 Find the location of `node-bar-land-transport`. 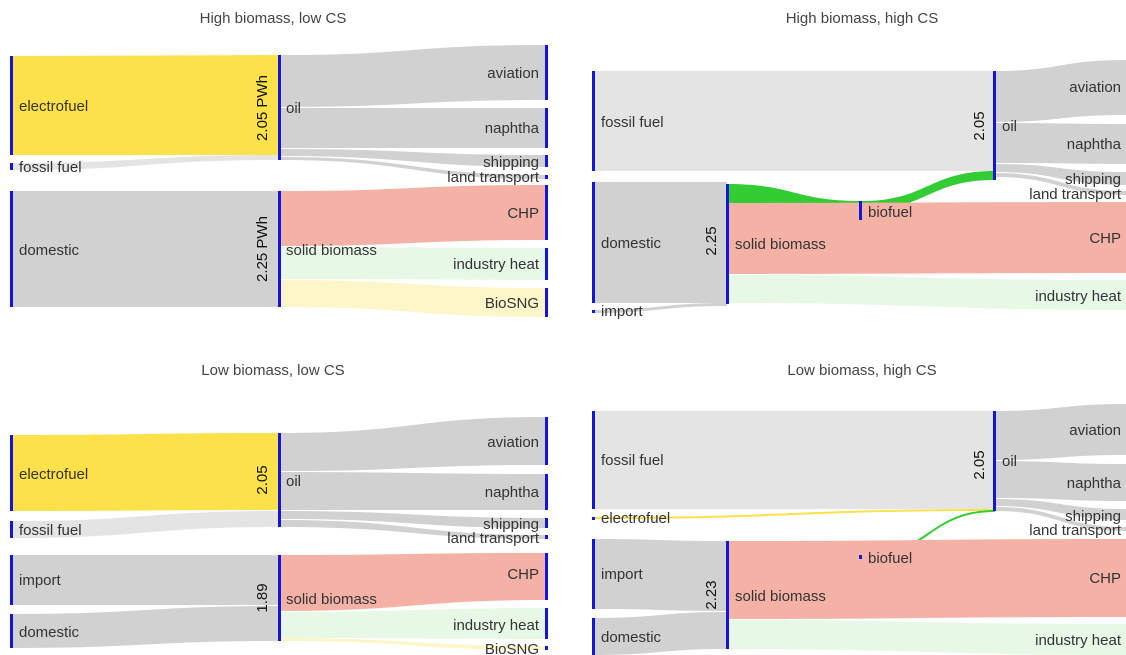

node-bar-land-transport is located at coordinates (546, 177).